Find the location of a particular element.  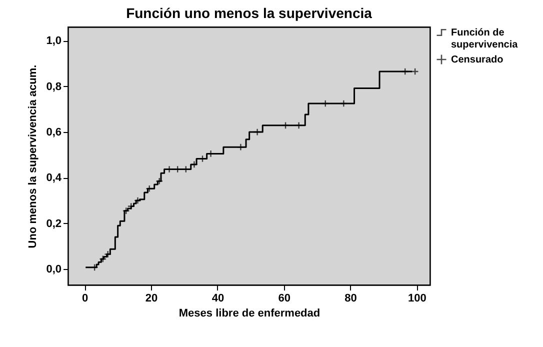

legend-label: Función de supervivencia is located at coordinates (484, 39).